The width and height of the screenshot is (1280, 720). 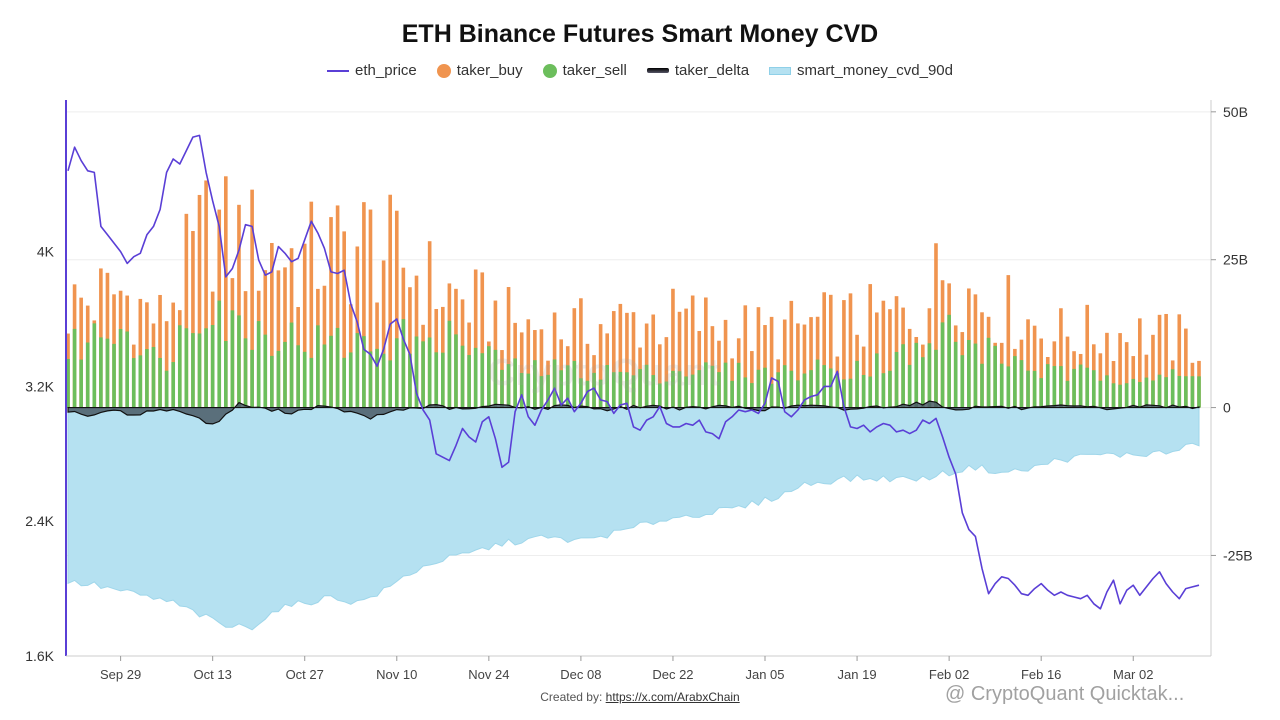 I want to click on right-axis-tick-label: 50B, so click(x=1235, y=112).